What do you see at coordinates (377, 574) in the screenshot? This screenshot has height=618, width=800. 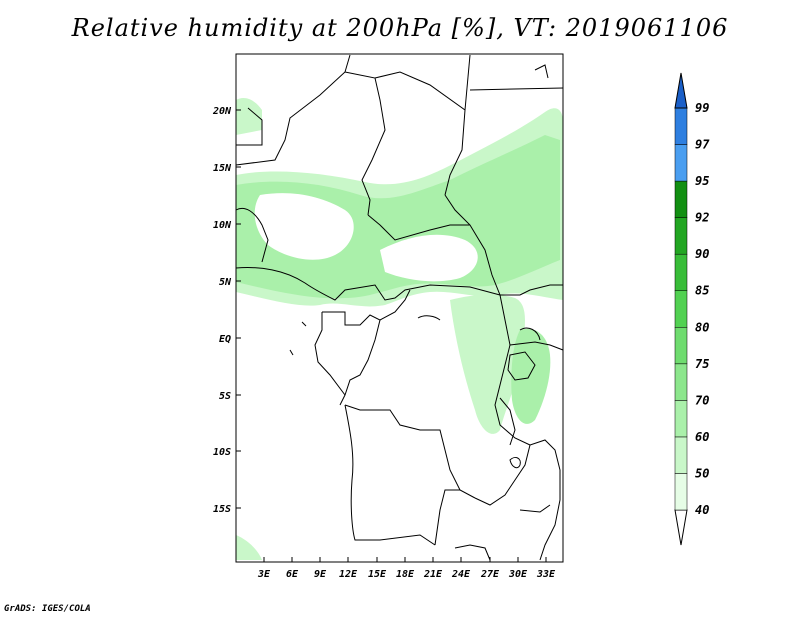 I see `lon-label: 15E` at bounding box center [377, 574].